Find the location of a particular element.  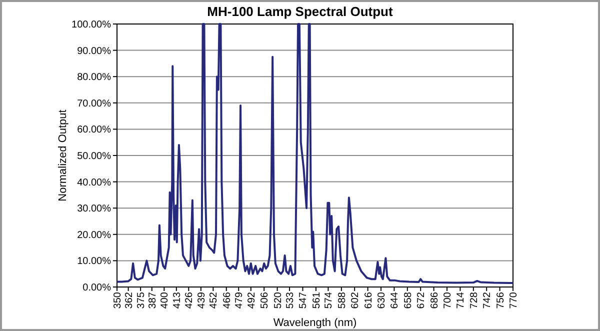

x-tick-label: 439 is located at coordinates (202, 300).